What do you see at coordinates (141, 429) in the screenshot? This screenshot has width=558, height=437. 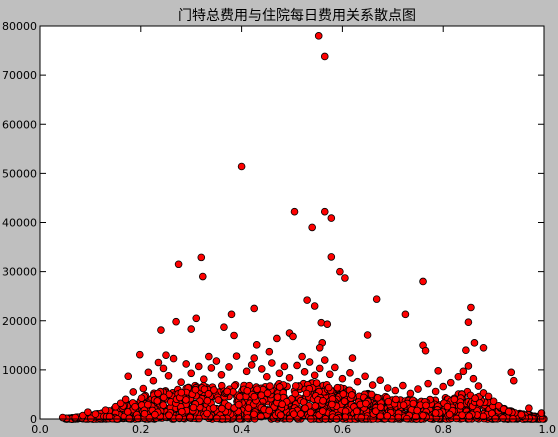 I see `x-tick-label-1: 0.2` at bounding box center [141, 429].